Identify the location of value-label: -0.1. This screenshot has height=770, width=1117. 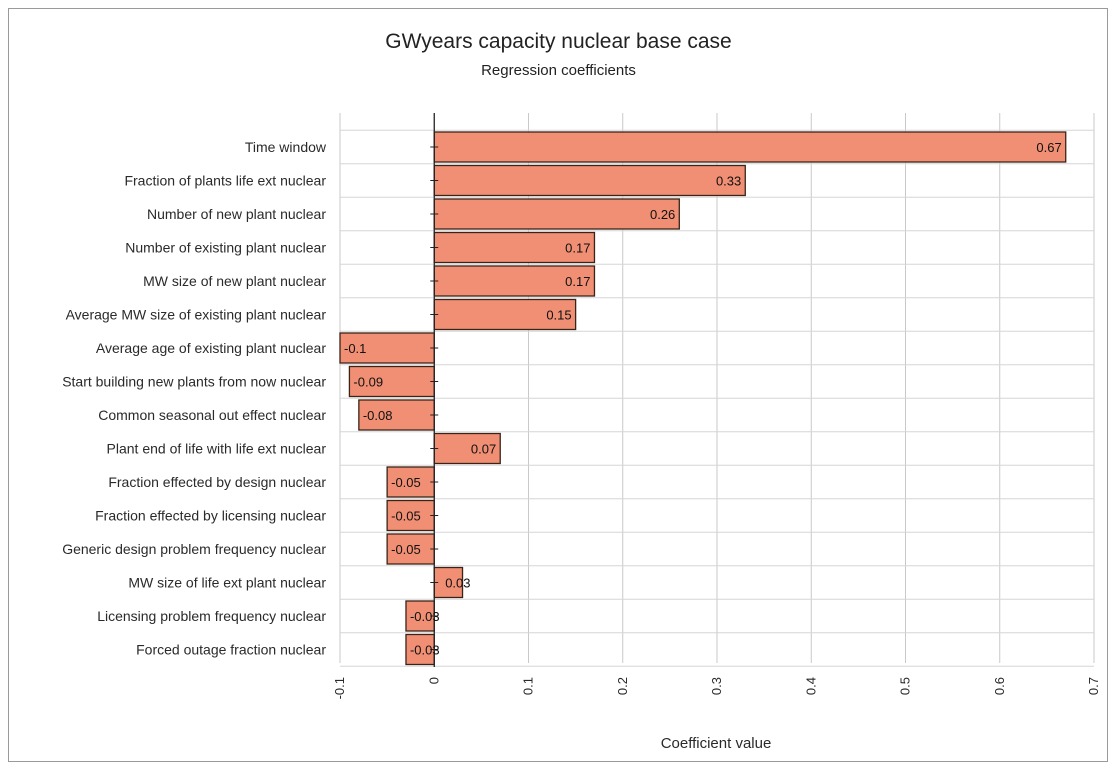
(355, 348).